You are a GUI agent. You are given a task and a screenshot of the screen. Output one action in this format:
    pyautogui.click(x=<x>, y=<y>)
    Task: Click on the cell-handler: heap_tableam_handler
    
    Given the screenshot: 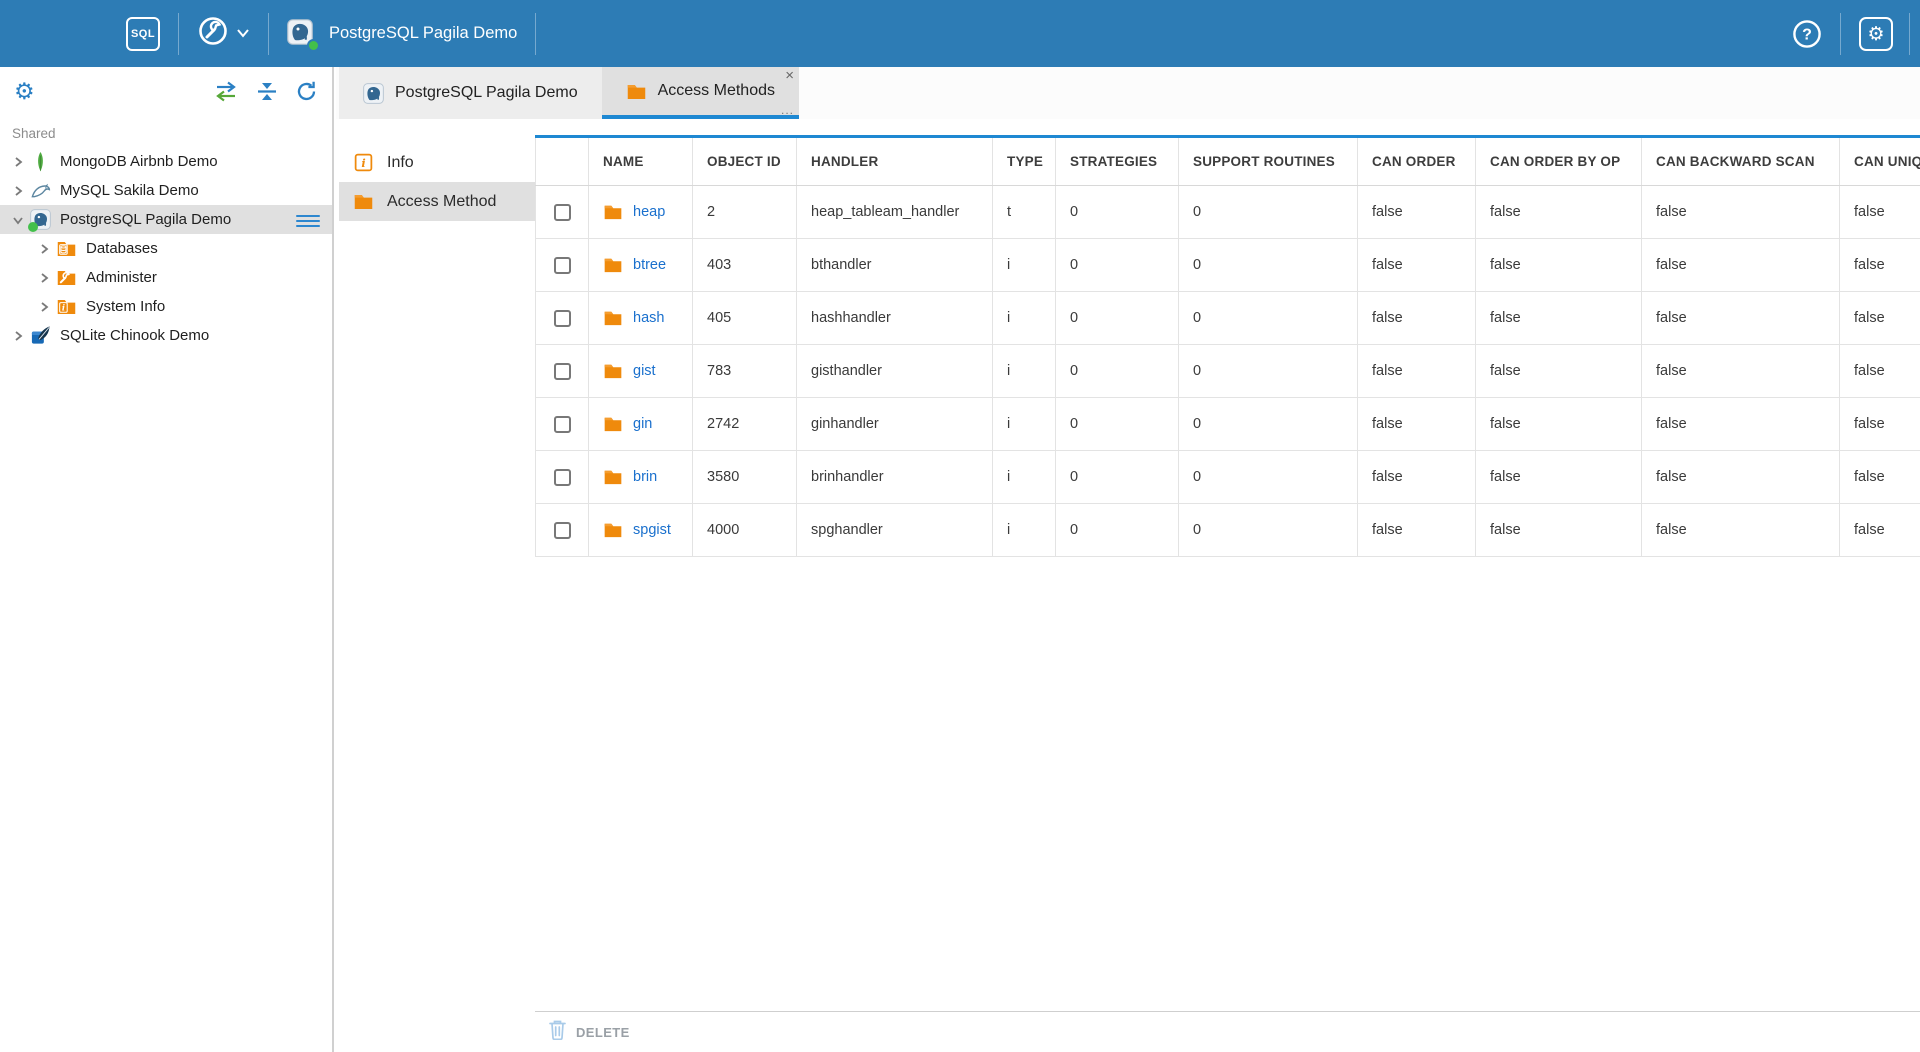 What is the action you would take?
    pyautogui.click(x=894, y=212)
    